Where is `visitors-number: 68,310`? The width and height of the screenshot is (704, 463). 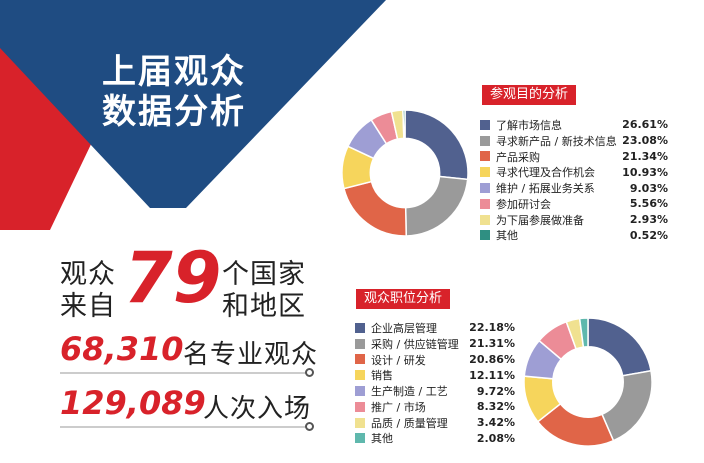
visitors-number: 68,310 is located at coordinates (122, 349).